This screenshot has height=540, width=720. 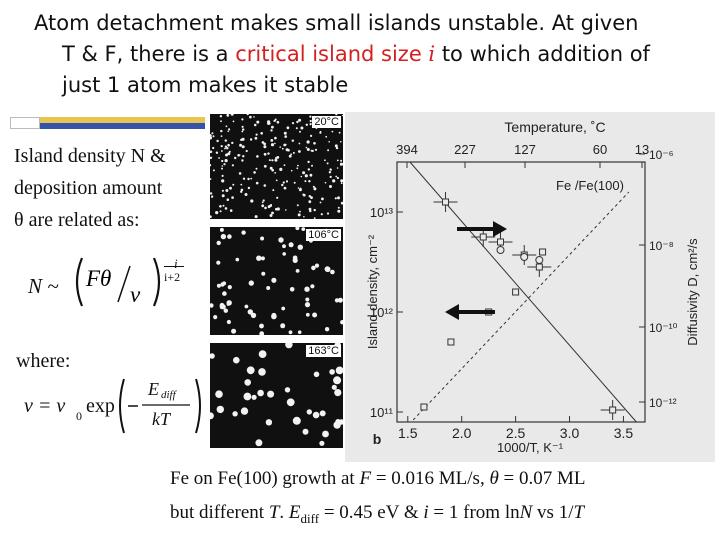 I want to click on micrograph-dots, so click(x=276, y=281).